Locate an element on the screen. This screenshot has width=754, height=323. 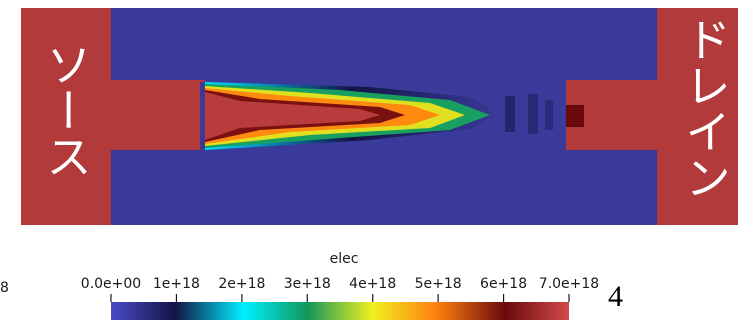
drain-tip-hotspot is located at coordinates (575, 116).